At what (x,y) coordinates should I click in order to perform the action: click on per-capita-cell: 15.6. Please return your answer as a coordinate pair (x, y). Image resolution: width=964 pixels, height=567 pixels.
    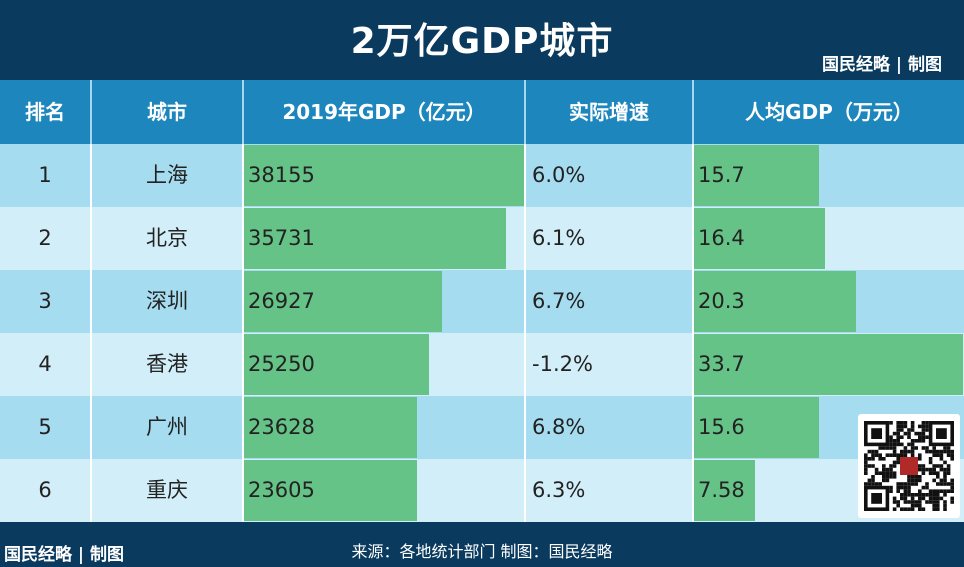
    Looking at the image, I should click on (829, 427).